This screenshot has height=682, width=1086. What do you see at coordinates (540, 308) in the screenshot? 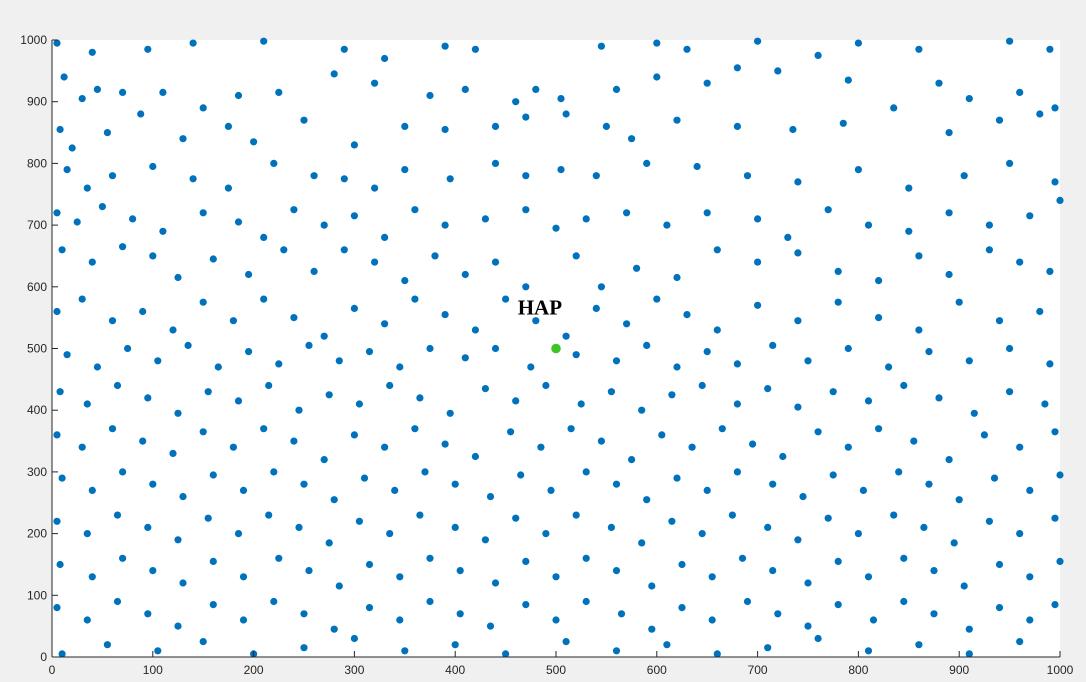
I see `hap-label: HAP` at bounding box center [540, 308].